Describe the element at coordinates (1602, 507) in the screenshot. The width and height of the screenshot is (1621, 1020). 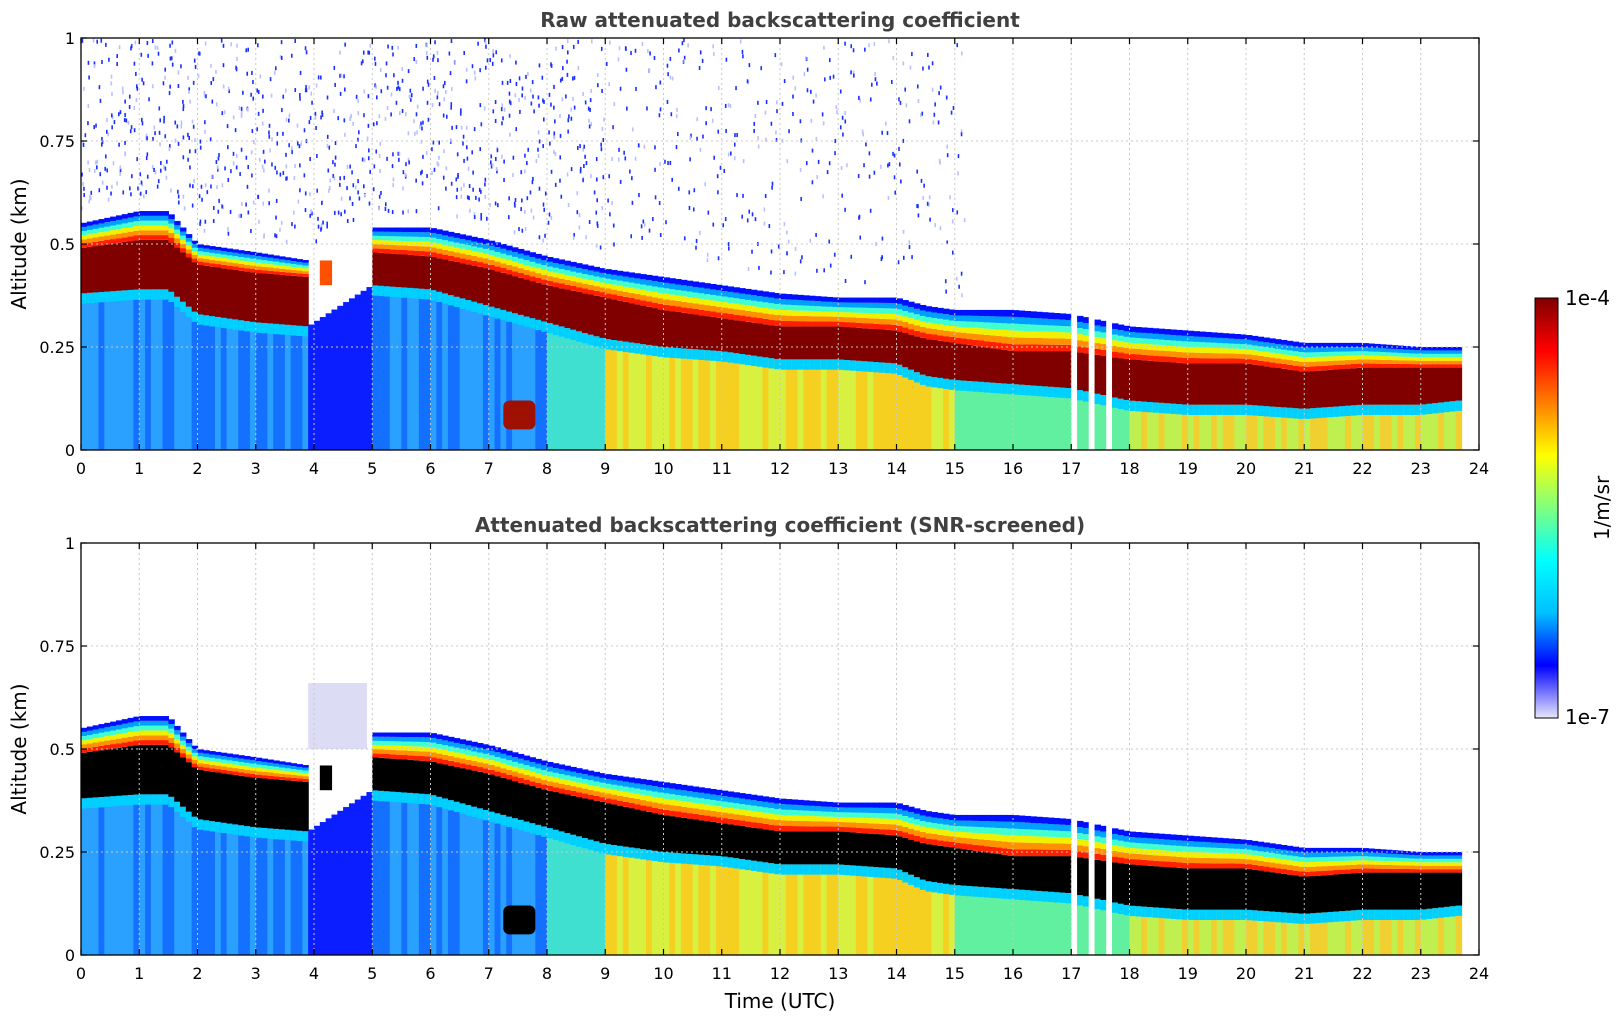
I see `colorbar-label: 1/m/sr` at that location.